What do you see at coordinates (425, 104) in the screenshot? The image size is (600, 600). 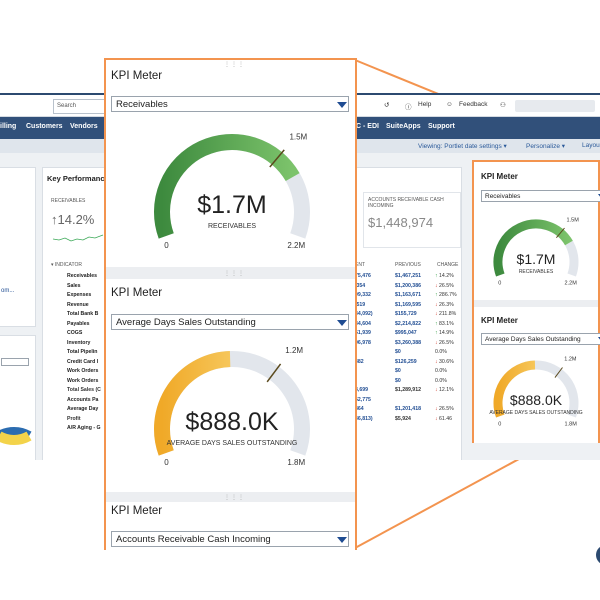 I see `help-link: Help` at bounding box center [425, 104].